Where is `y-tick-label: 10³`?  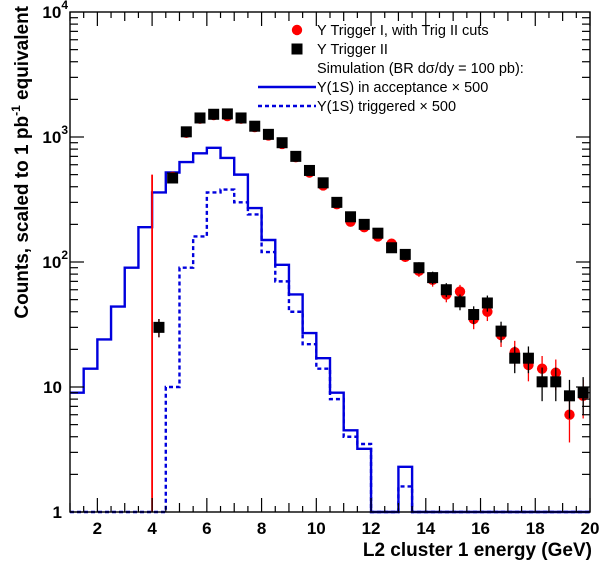 y-tick-label: 10³ is located at coordinates (55, 135).